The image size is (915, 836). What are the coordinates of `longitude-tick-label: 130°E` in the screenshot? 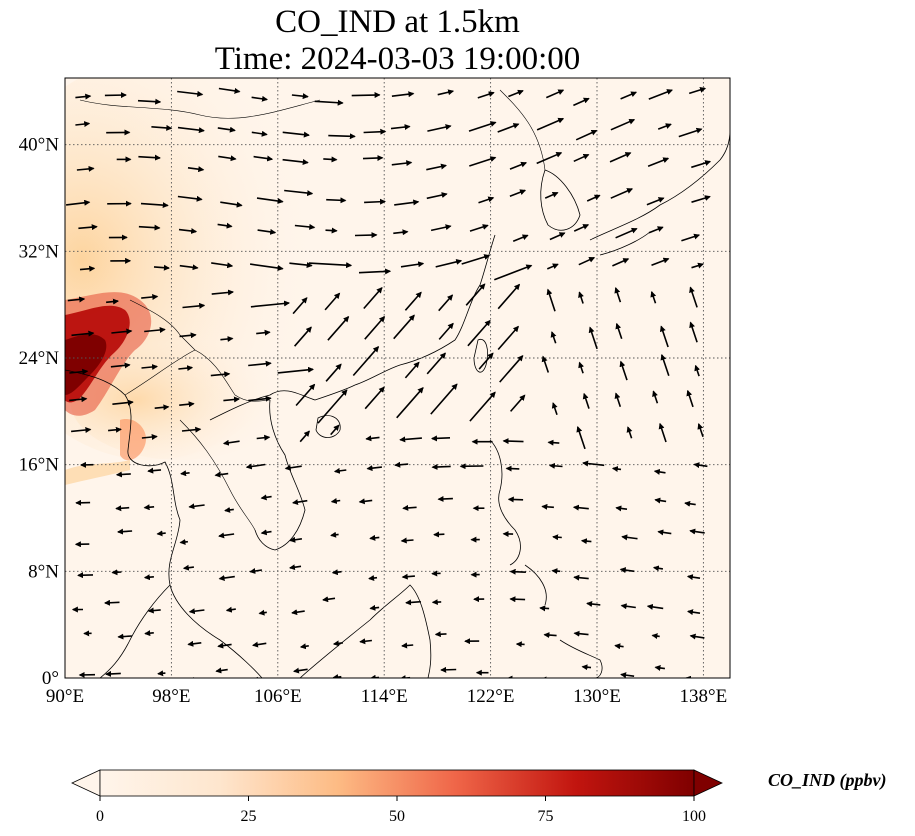 It's located at (597, 696).